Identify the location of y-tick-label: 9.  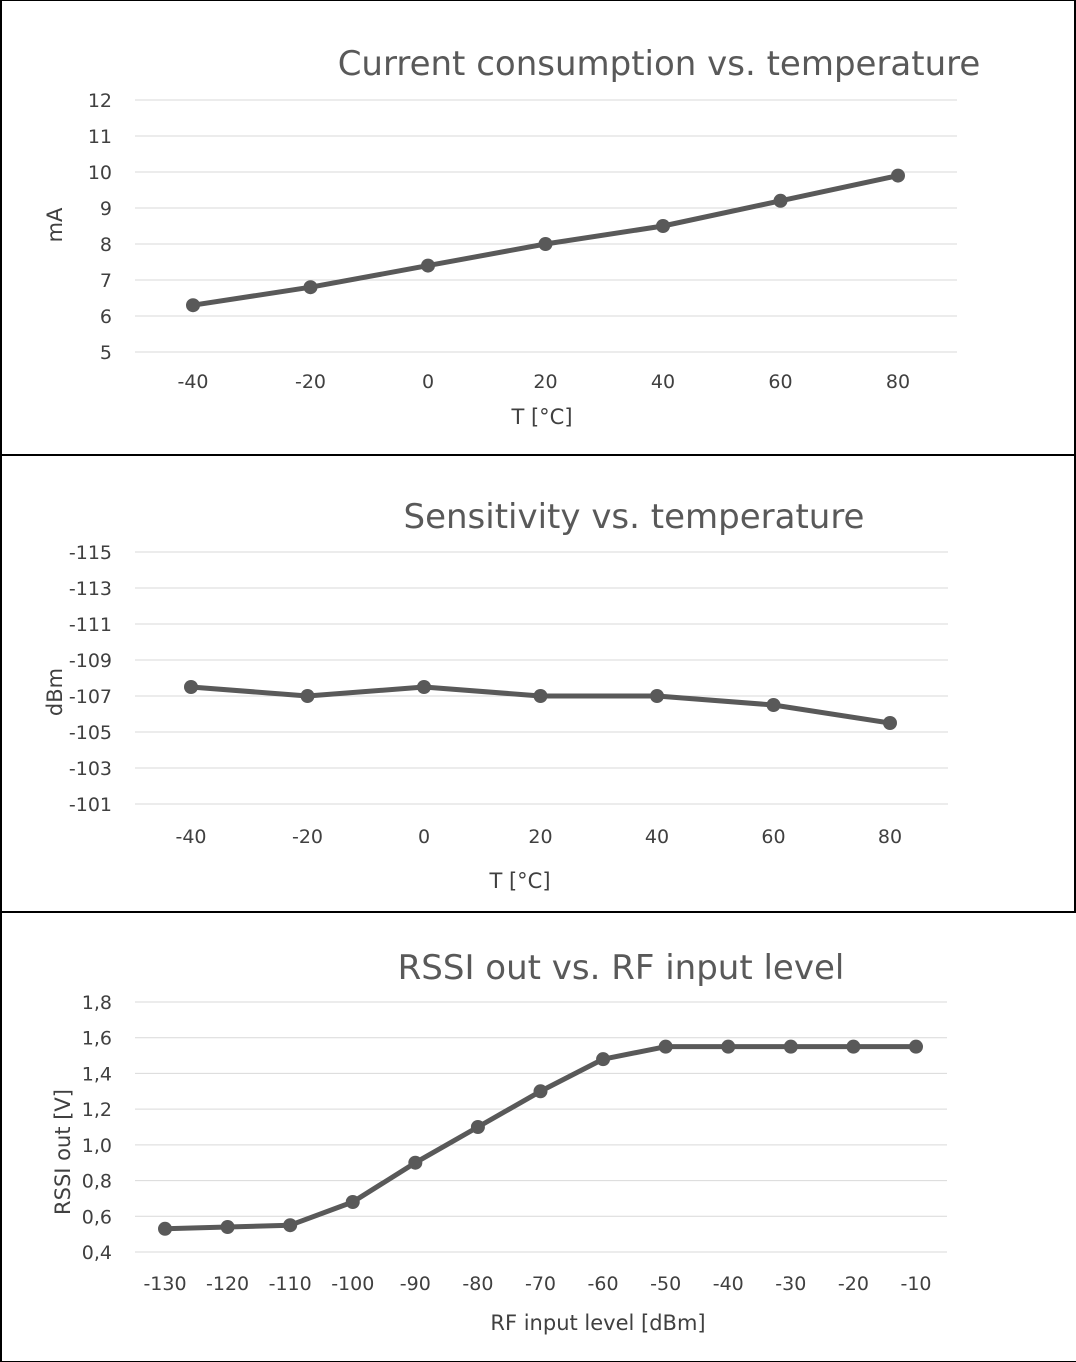
(106, 209).